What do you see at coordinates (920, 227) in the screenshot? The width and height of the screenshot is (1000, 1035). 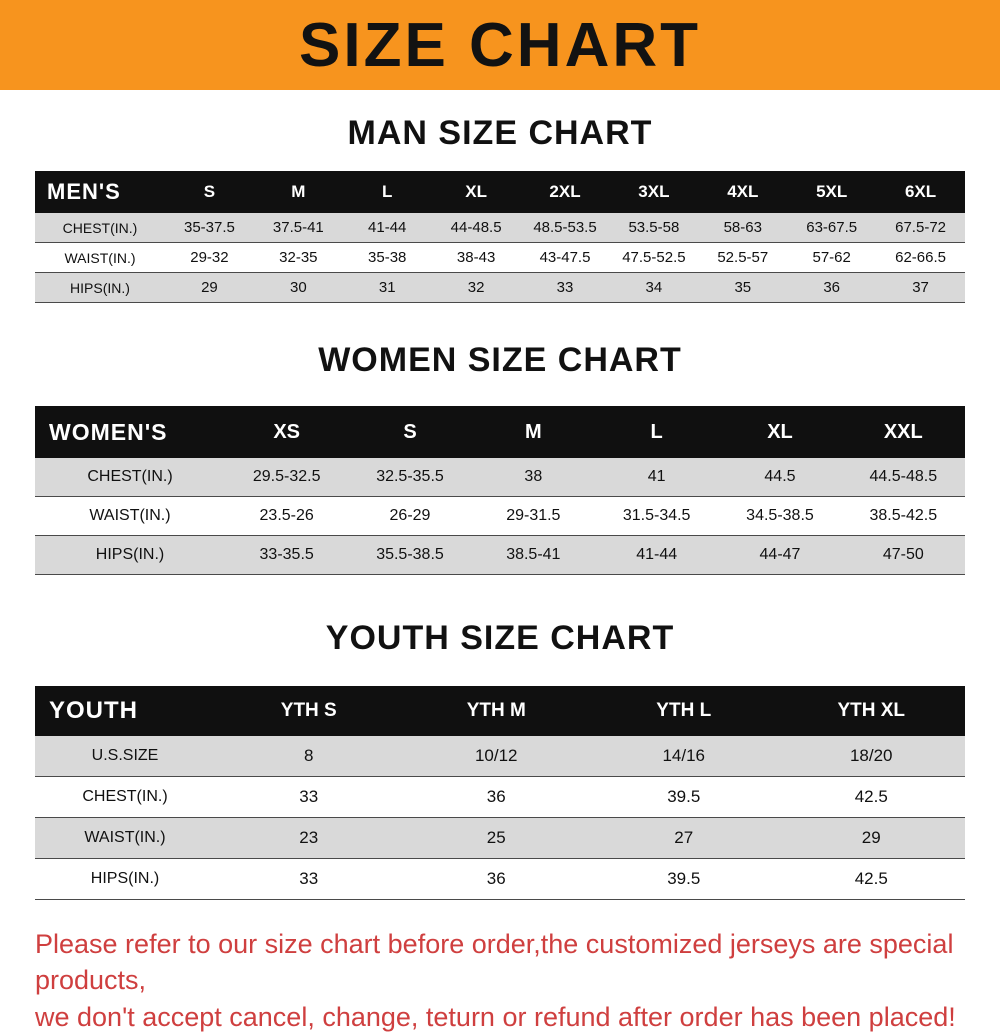 I see `cell: 67.5-72` at bounding box center [920, 227].